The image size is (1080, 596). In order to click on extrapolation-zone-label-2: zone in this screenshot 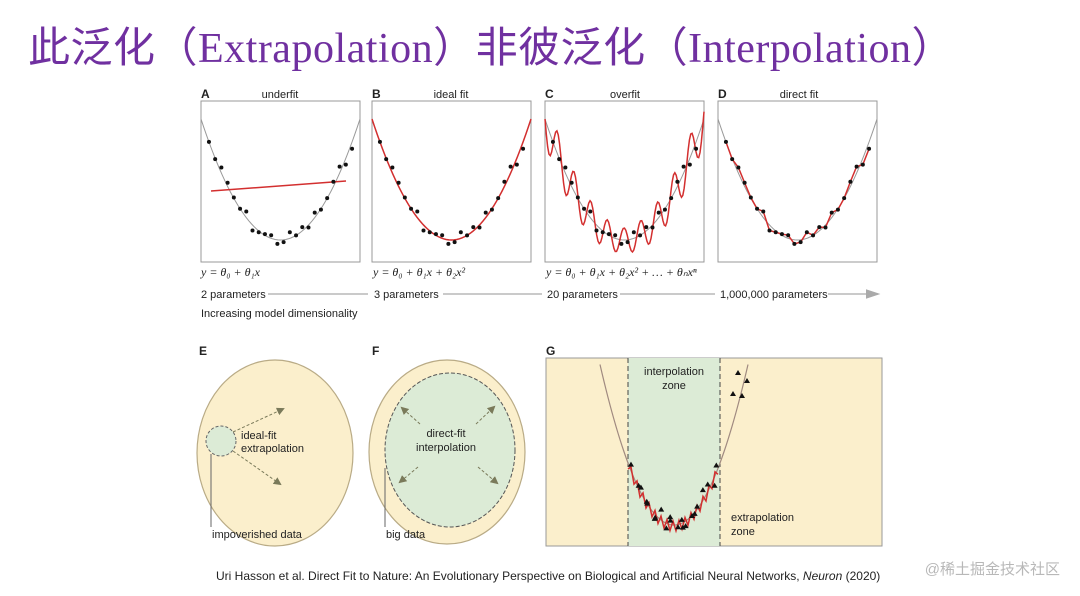, I will do `click(743, 532)`.